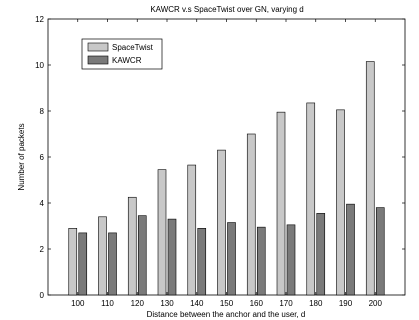 The height and width of the screenshot is (320, 419). Describe the element at coordinates (257, 303) in the screenshot. I see `x-tick-label: 160` at that location.